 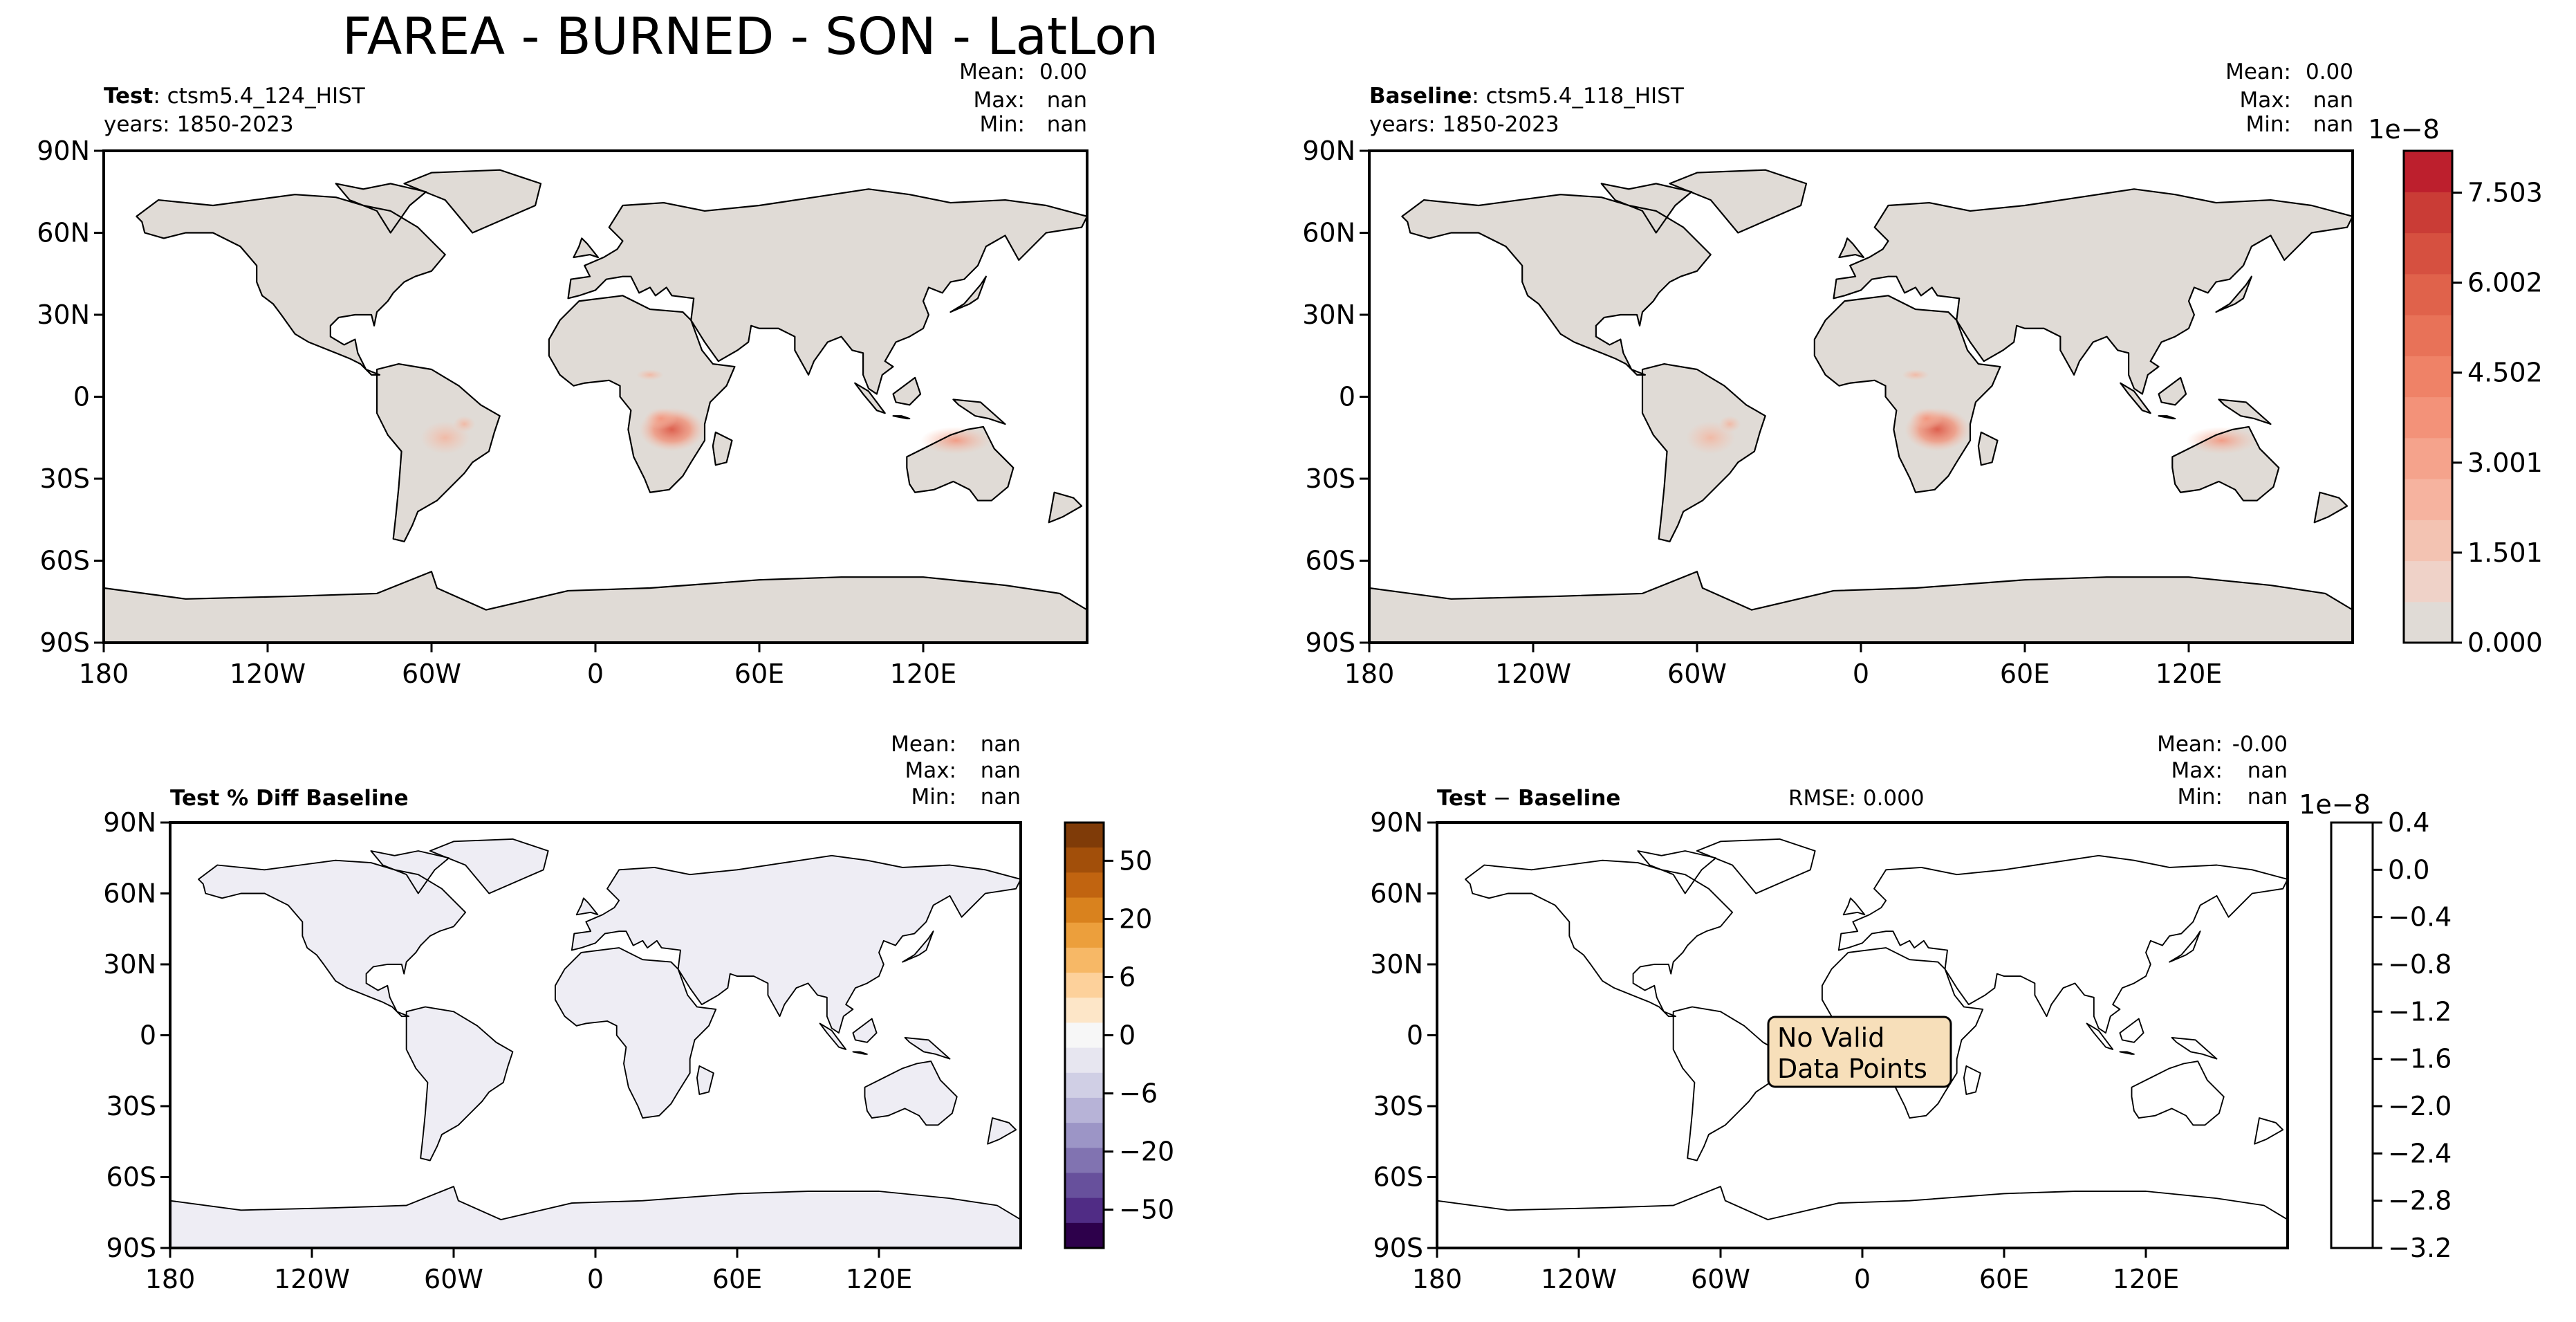 I want to click on pct-diff-mean-value: nan, so click(x=1001, y=744).